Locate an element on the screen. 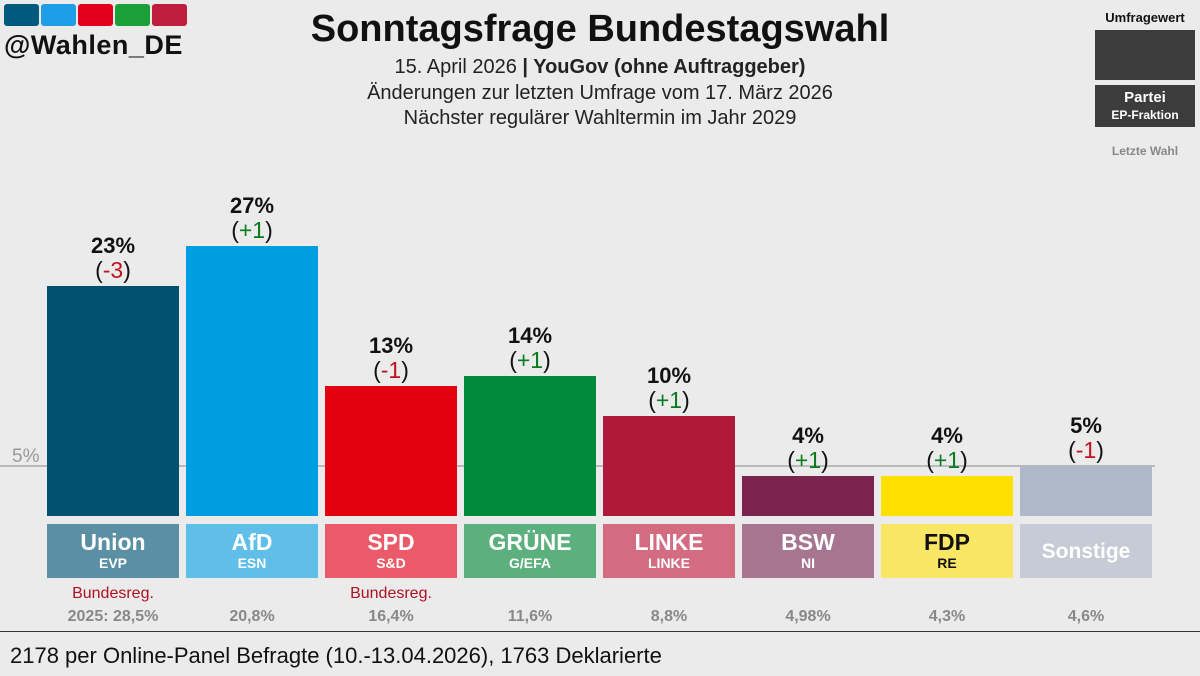 The image size is (1200, 676). gov-note-0: Bundesreg. is located at coordinates (113, 593).